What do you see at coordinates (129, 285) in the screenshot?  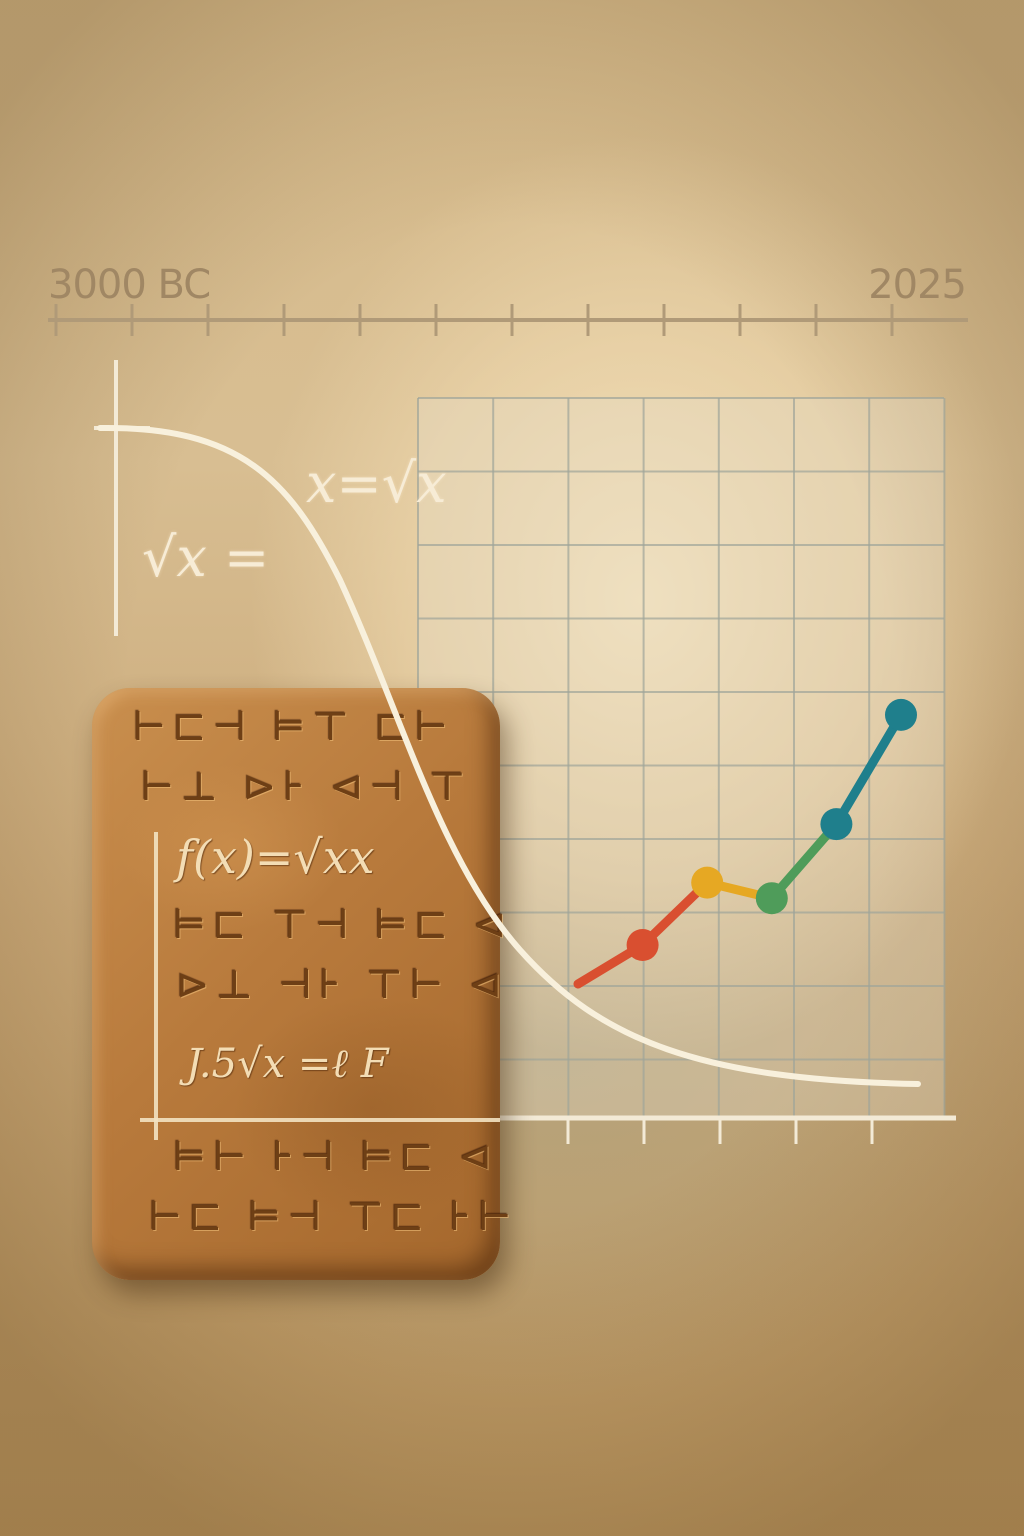 I see `timeline-start-label: 3000 BC` at bounding box center [129, 285].